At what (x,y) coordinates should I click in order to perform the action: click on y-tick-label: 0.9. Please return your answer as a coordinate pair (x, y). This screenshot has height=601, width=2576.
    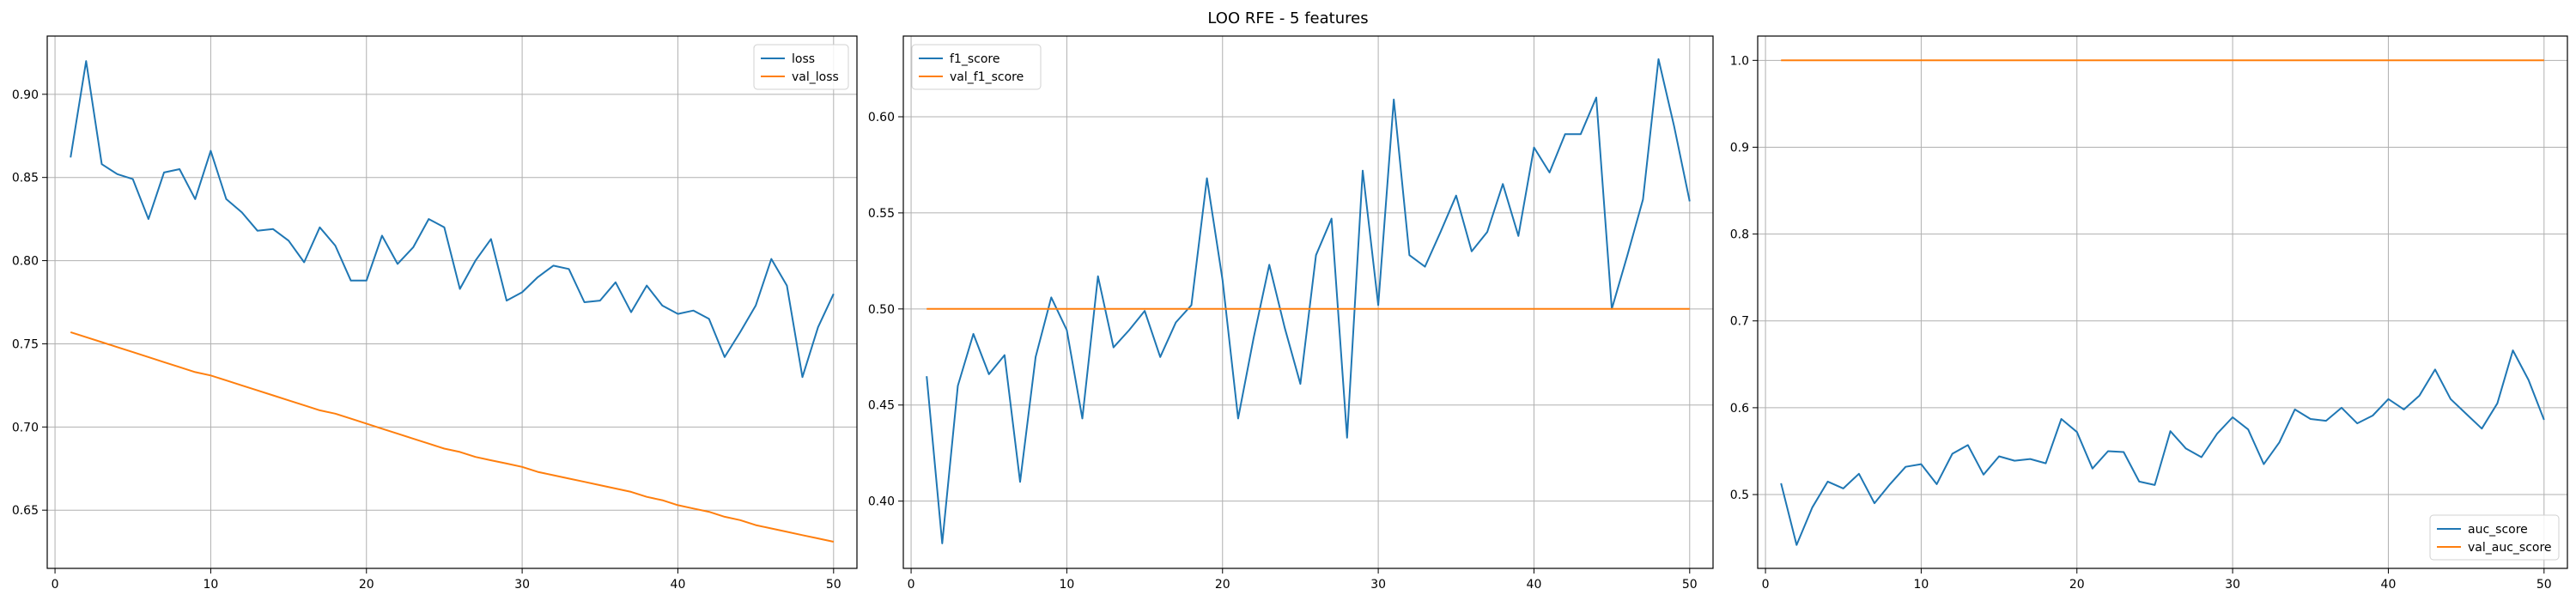
    Looking at the image, I should click on (1740, 148).